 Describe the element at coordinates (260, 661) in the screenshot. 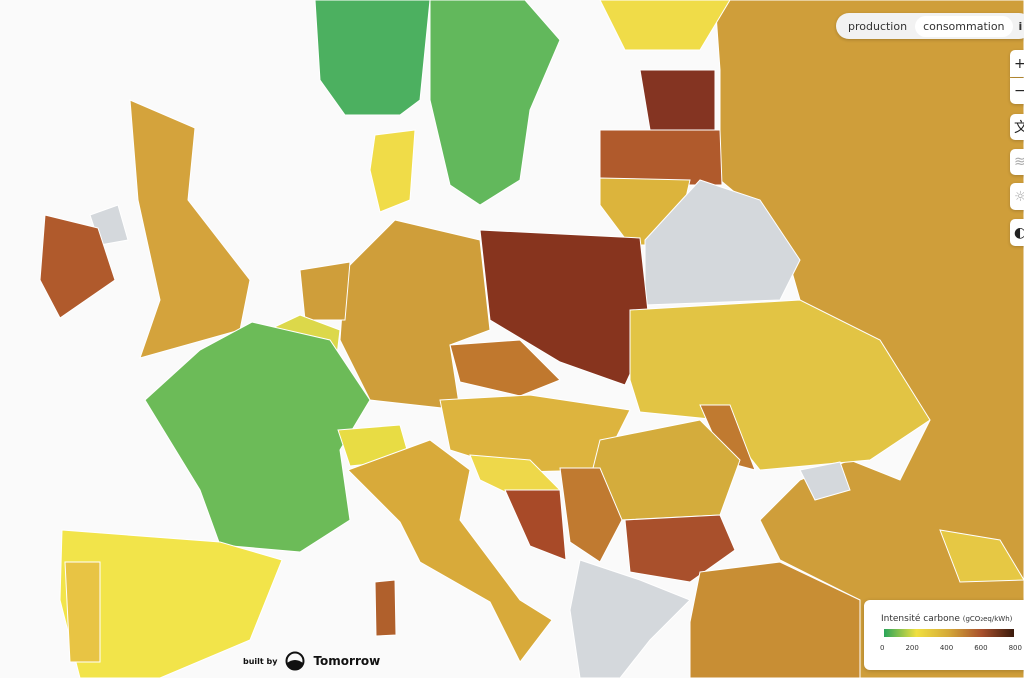

I see `built-by-label: built by` at that location.